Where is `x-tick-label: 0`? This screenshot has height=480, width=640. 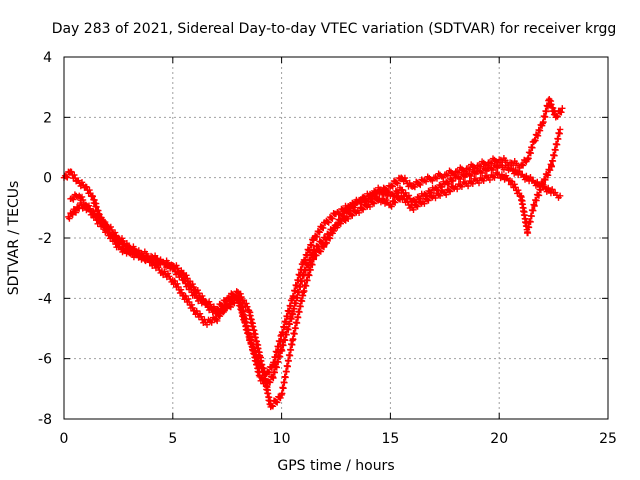
x-tick-label: 0 is located at coordinates (64, 439).